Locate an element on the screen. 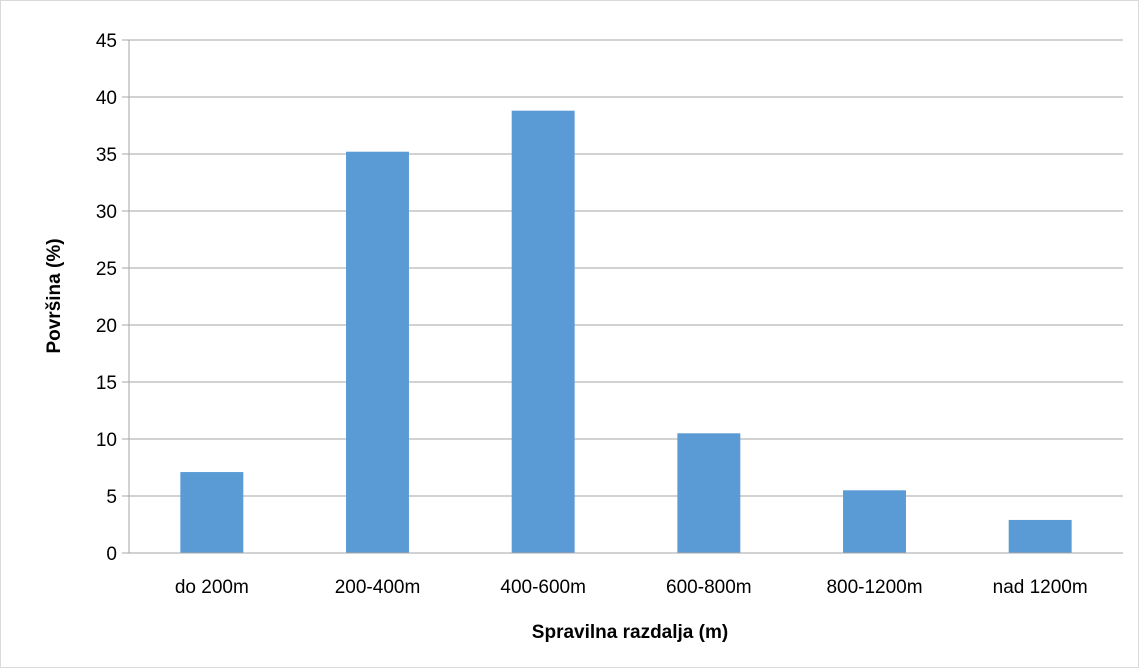  y-tick-label: 30 is located at coordinates (106, 212).